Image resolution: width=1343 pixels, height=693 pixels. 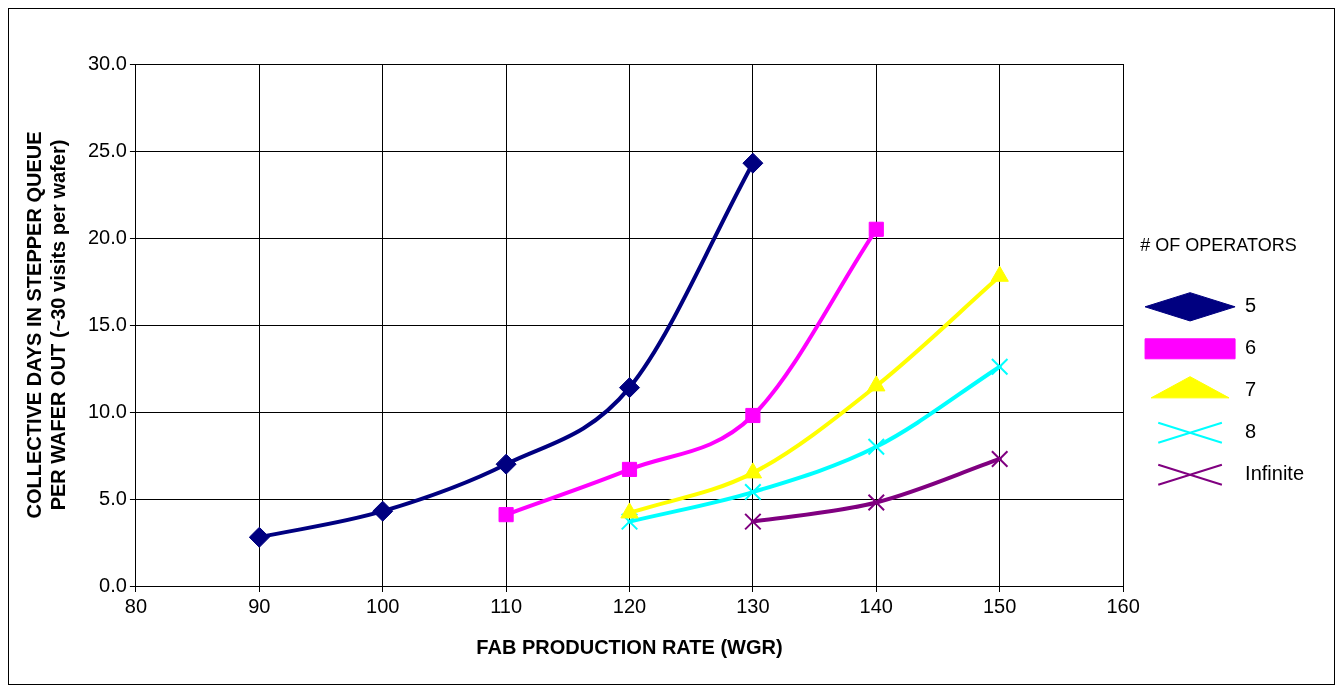 What do you see at coordinates (1275, 473) in the screenshot?
I see `legend-label: Infinite` at bounding box center [1275, 473].